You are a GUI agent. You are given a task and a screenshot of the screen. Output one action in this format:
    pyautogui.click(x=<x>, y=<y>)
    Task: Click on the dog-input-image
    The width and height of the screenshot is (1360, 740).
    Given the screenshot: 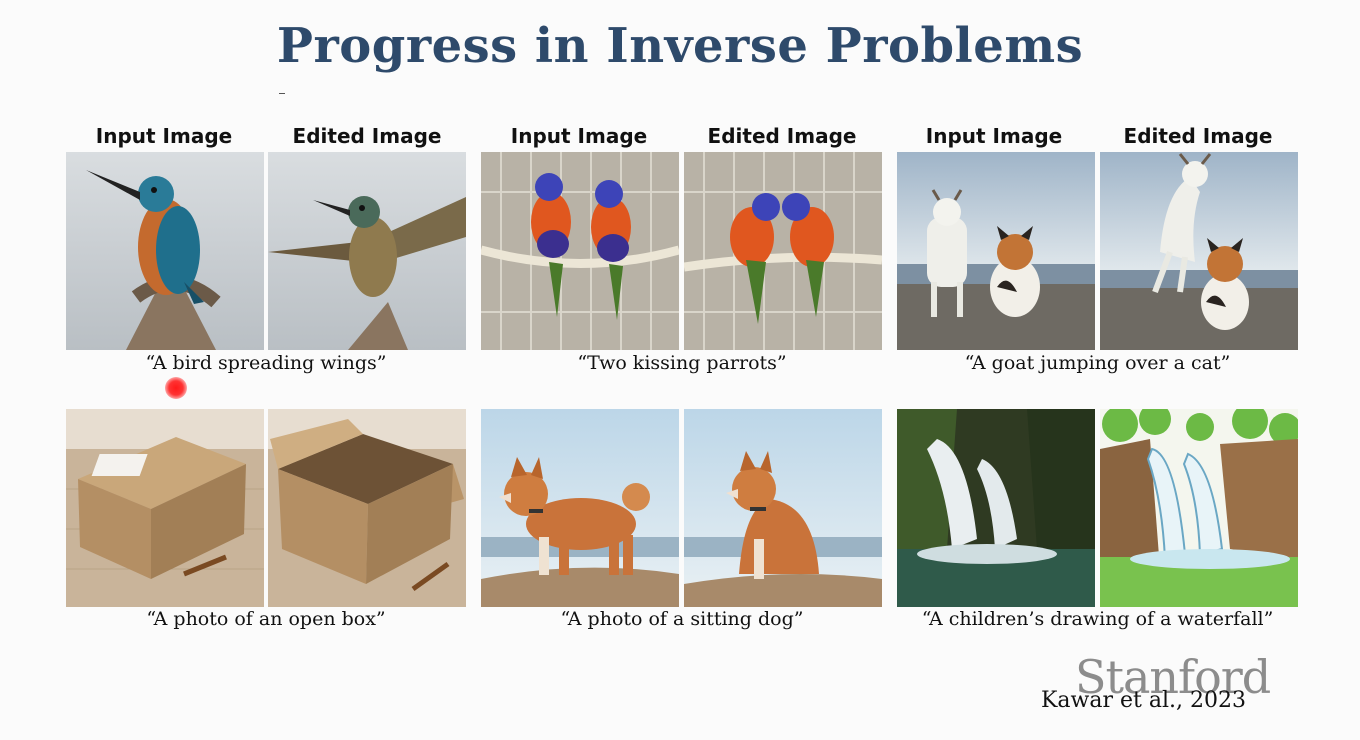 What is the action you would take?
    pyautogui.click(x=580, y=508)
    